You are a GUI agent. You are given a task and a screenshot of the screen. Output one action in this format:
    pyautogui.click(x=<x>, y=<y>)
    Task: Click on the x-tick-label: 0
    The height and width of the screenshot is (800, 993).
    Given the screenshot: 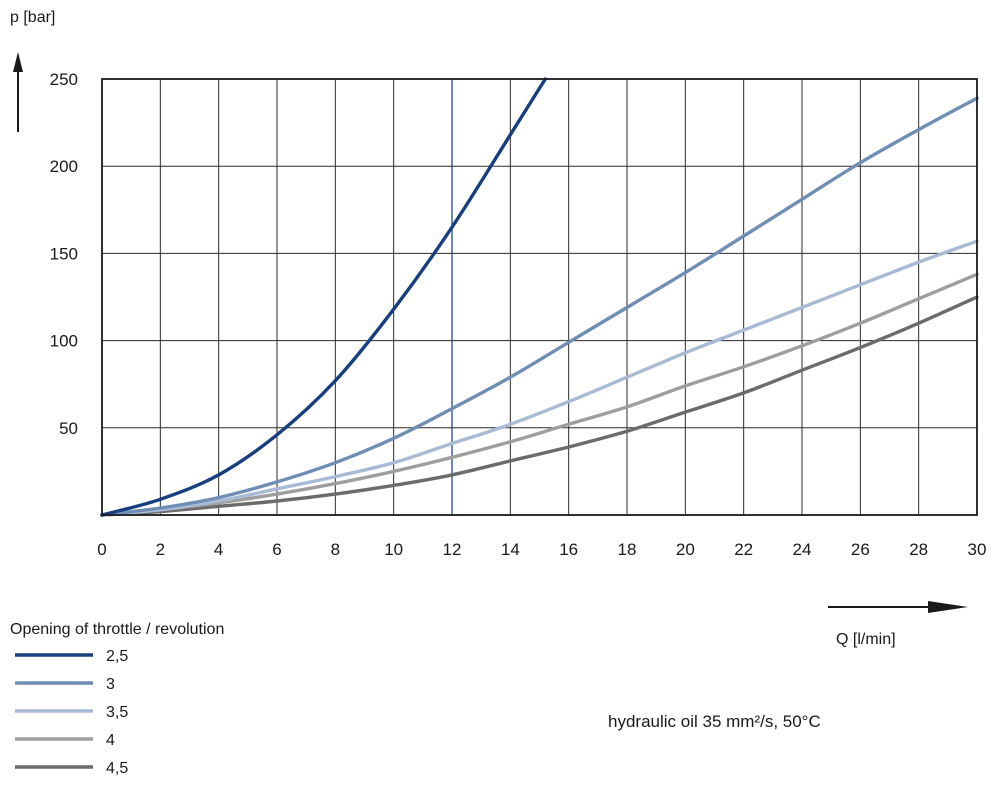 What is the action you would take?
    pyautogui.click(x=101, y=549)
    